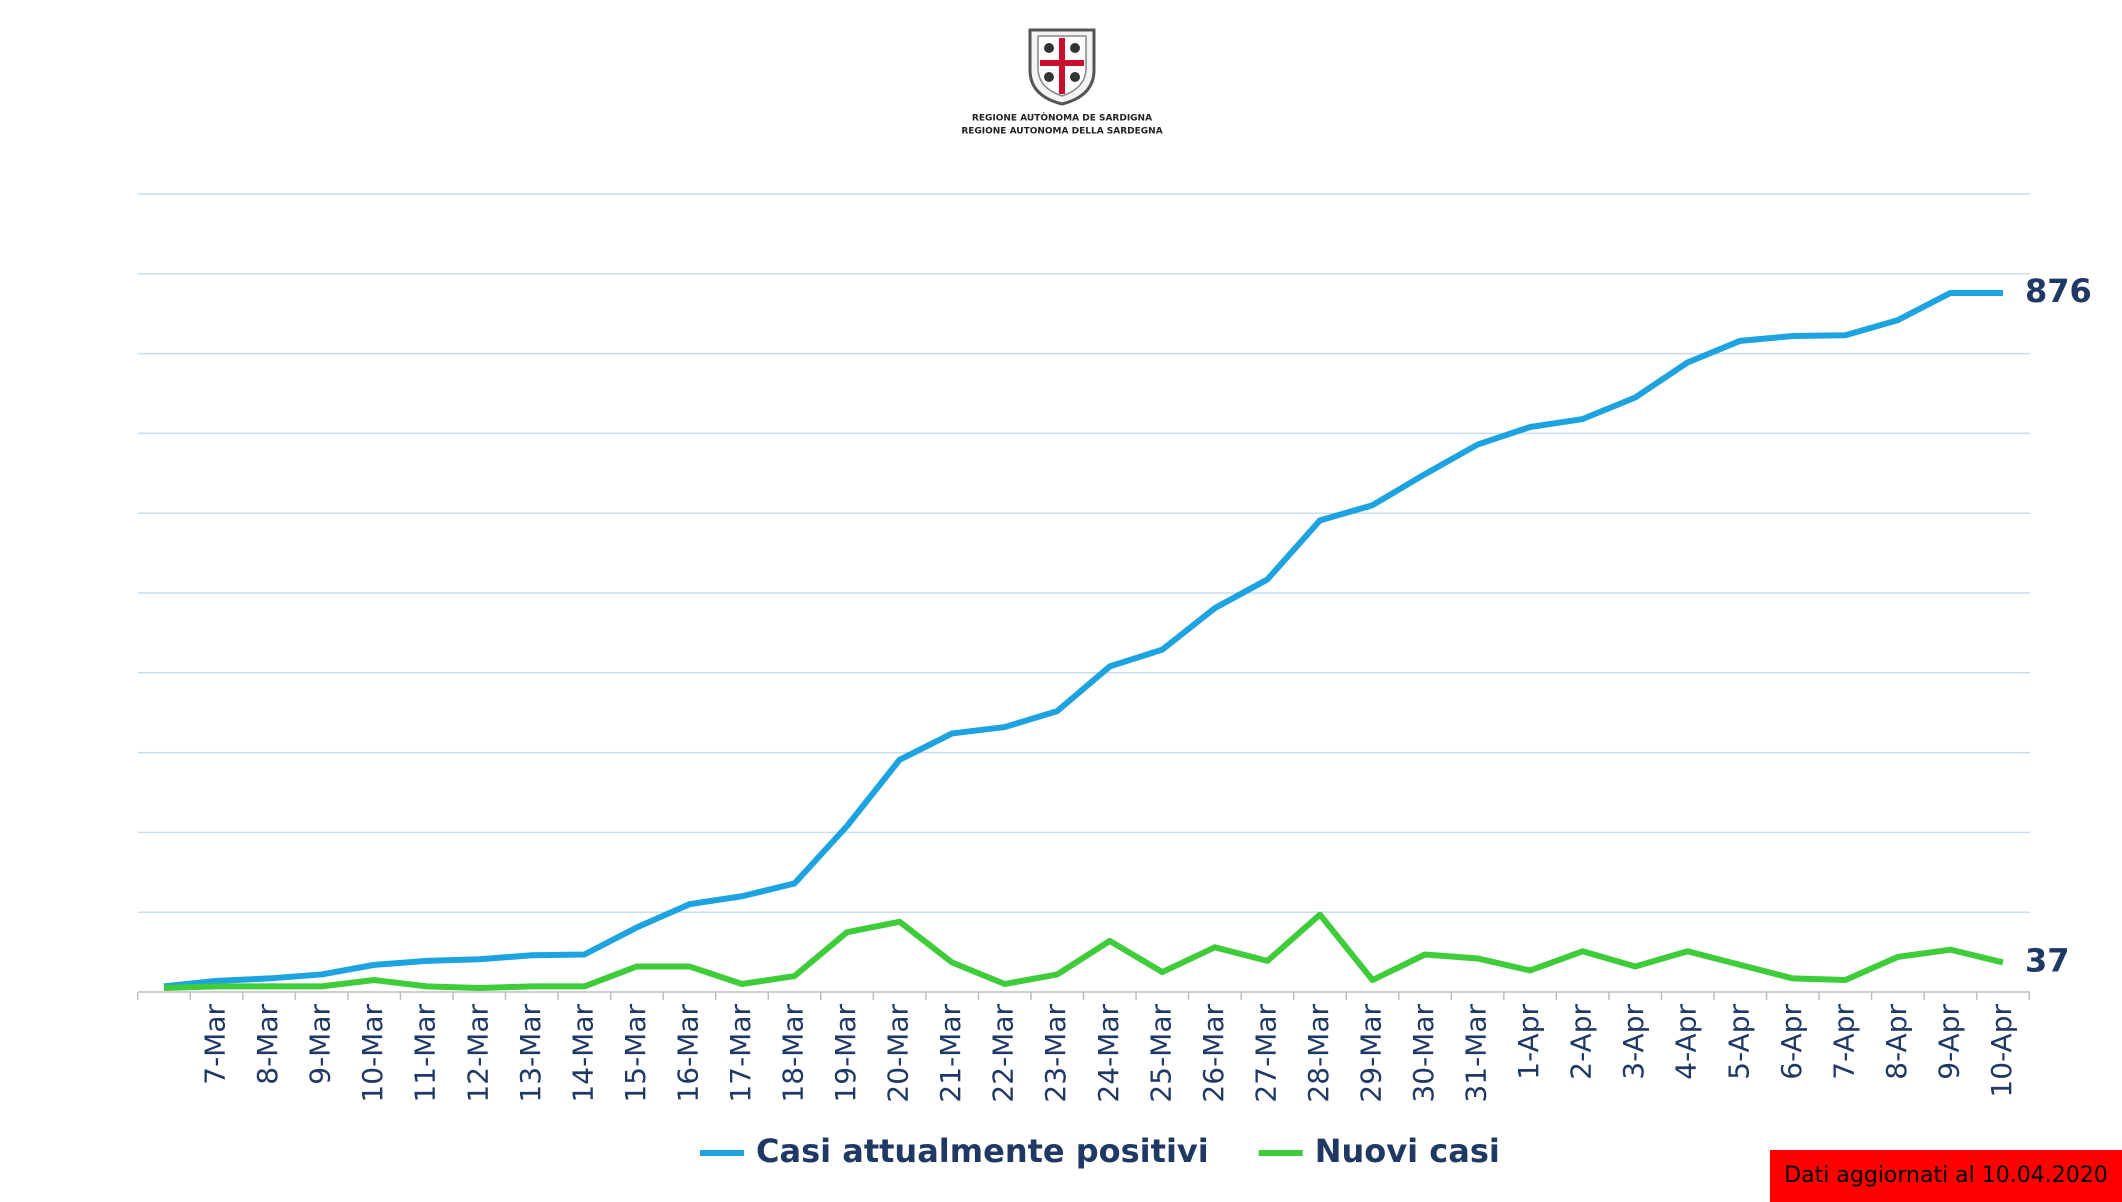 This screenshot has height=1202, width=2122. I want to click on x-tick-label: 26-Mar, so click(1213, 1053).